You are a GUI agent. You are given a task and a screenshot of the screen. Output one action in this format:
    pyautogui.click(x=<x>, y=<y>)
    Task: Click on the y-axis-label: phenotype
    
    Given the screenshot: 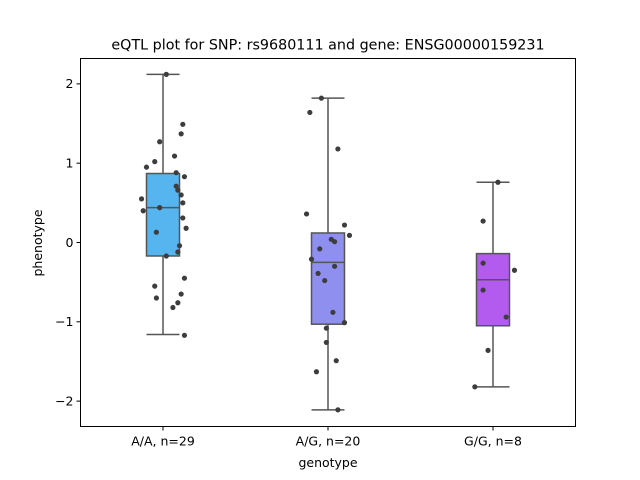 What is the action you would take?
    pyautogui.click(x=37, y=242)
    